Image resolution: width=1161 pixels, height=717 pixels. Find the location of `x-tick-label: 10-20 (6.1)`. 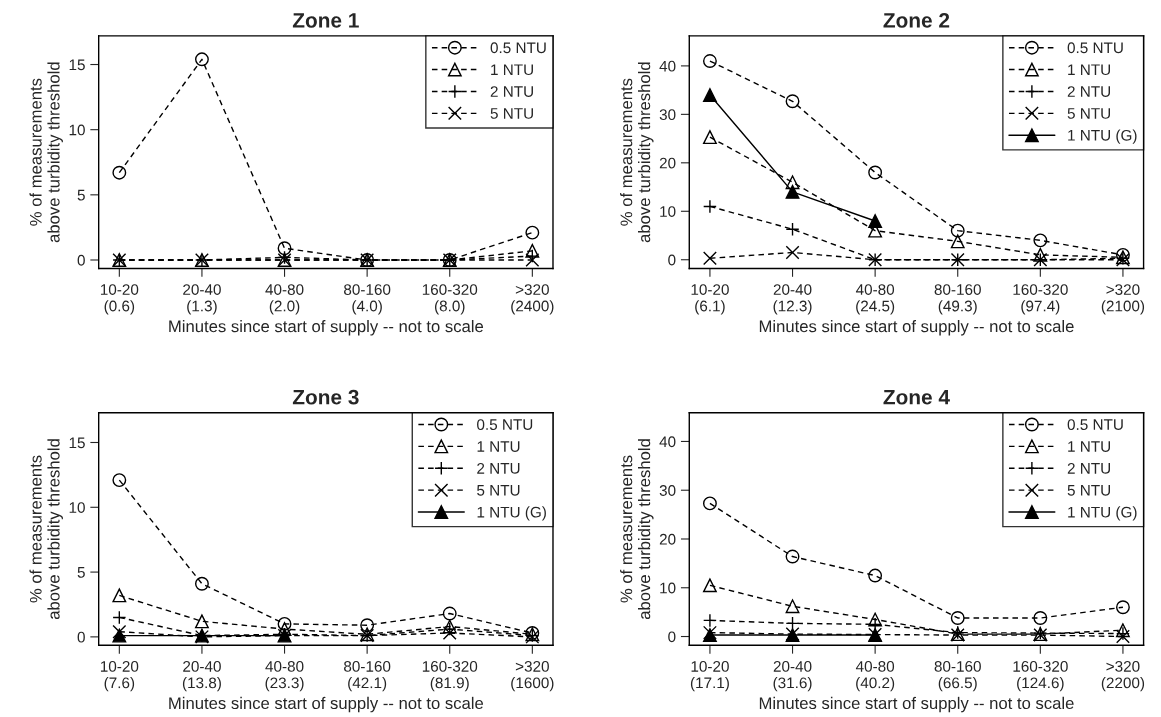

x-tick-label: 10-20 (6.1) is located at coordinates (710, 299).